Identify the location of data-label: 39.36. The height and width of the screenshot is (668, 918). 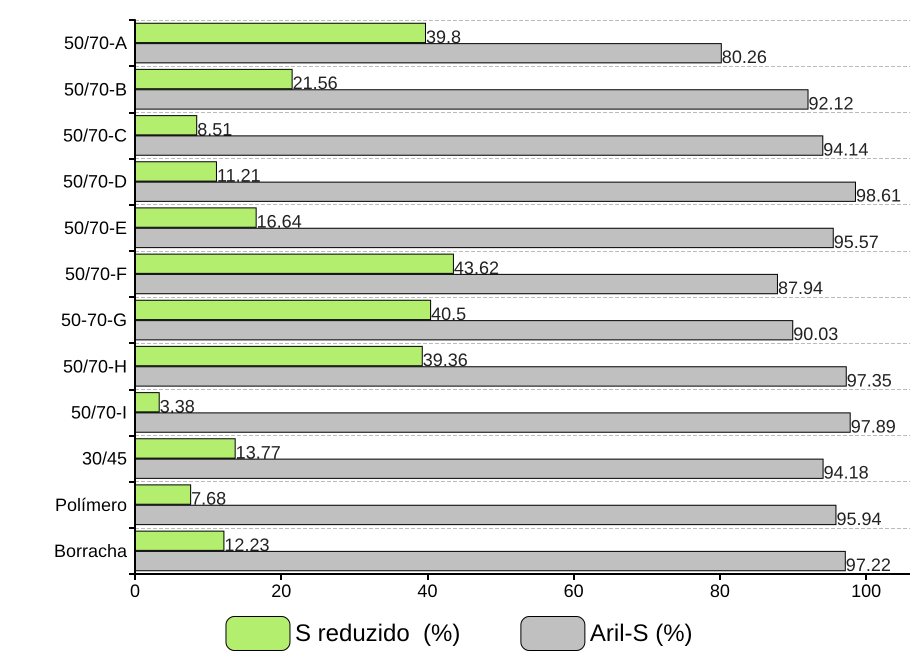
(445, 360).